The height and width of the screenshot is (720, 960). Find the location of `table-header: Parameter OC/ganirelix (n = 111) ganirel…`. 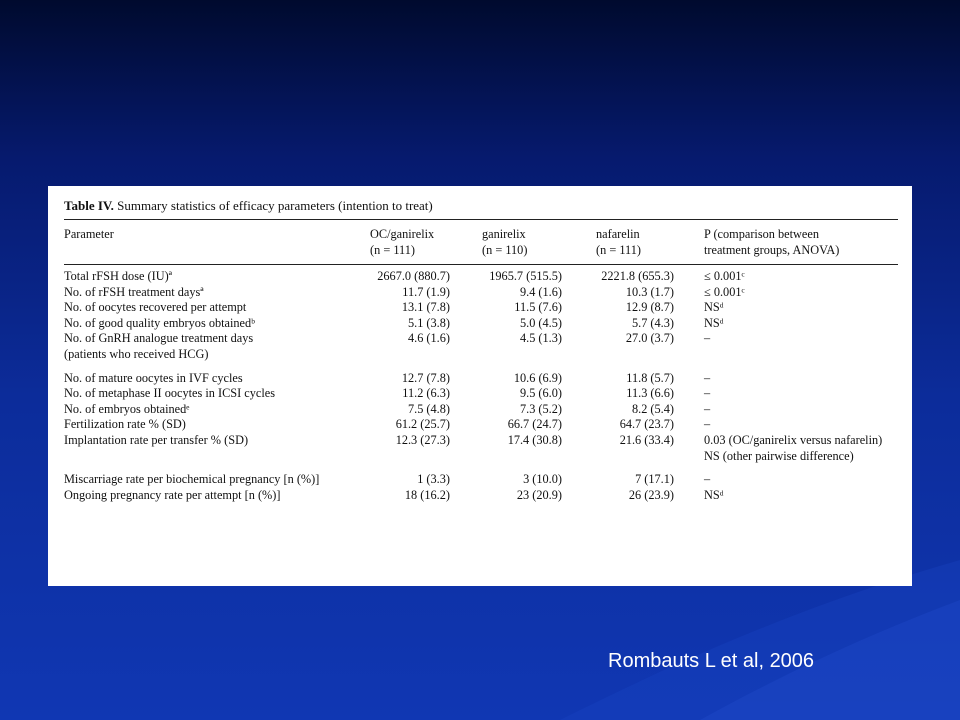

table-header: Parameter OC/ganirelix (n = 111) ganirel… is located at coordinates (481, 242).